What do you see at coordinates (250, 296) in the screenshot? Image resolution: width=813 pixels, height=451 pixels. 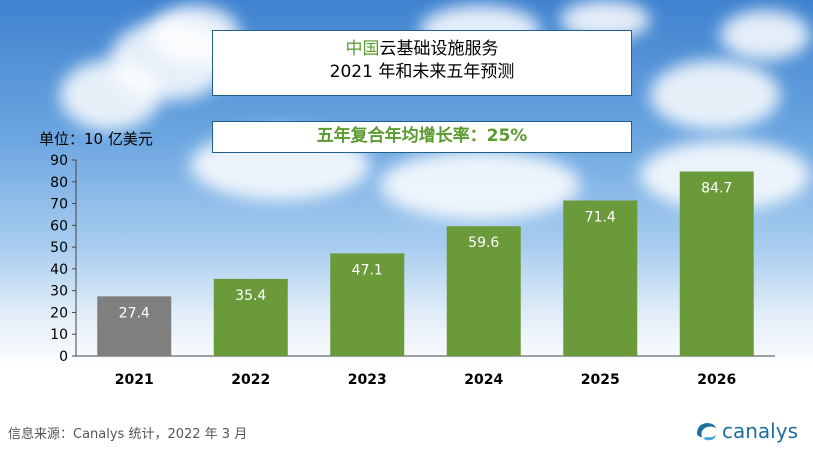 I see `bar-value-label: 35.4` at bounding box center [250, 296].